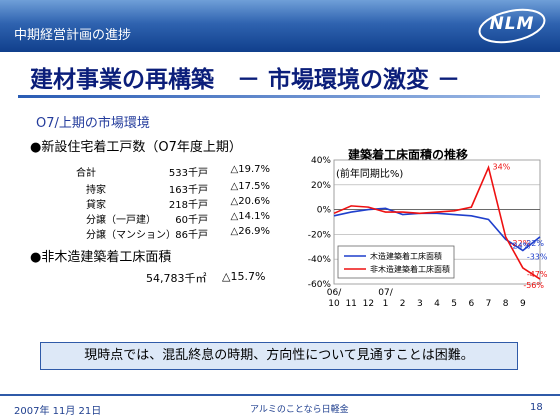 This screenshot has width=560, height=420. What do you see at coordinates (471, 304) in the screenshot?
I see `x-tick-label: 6` at bounding box center [471, 304].